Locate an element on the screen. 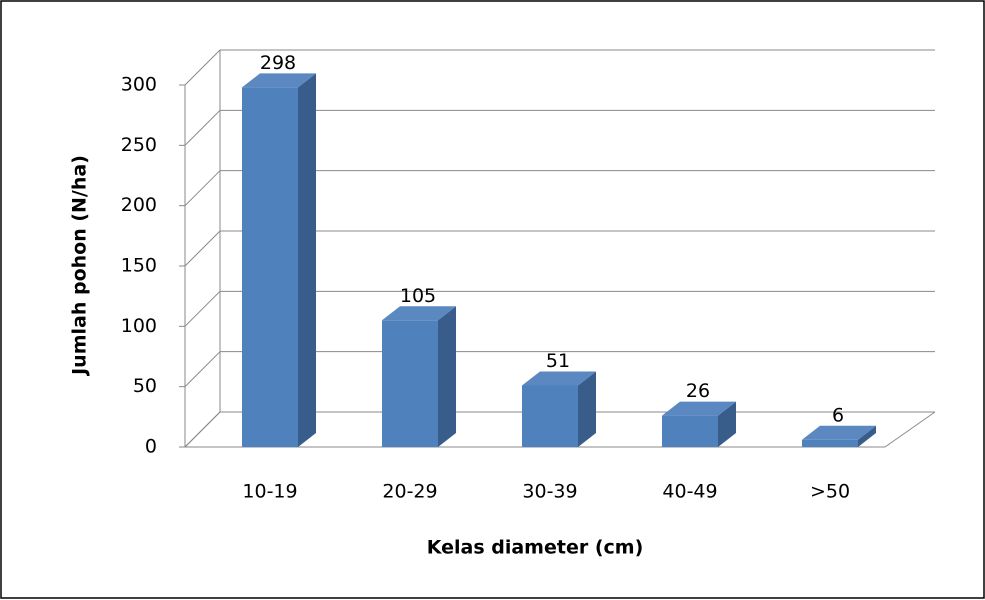 This screenshot has height=600, width=985. x-tick-label: 10-19 is located at coordinates (269, 492).